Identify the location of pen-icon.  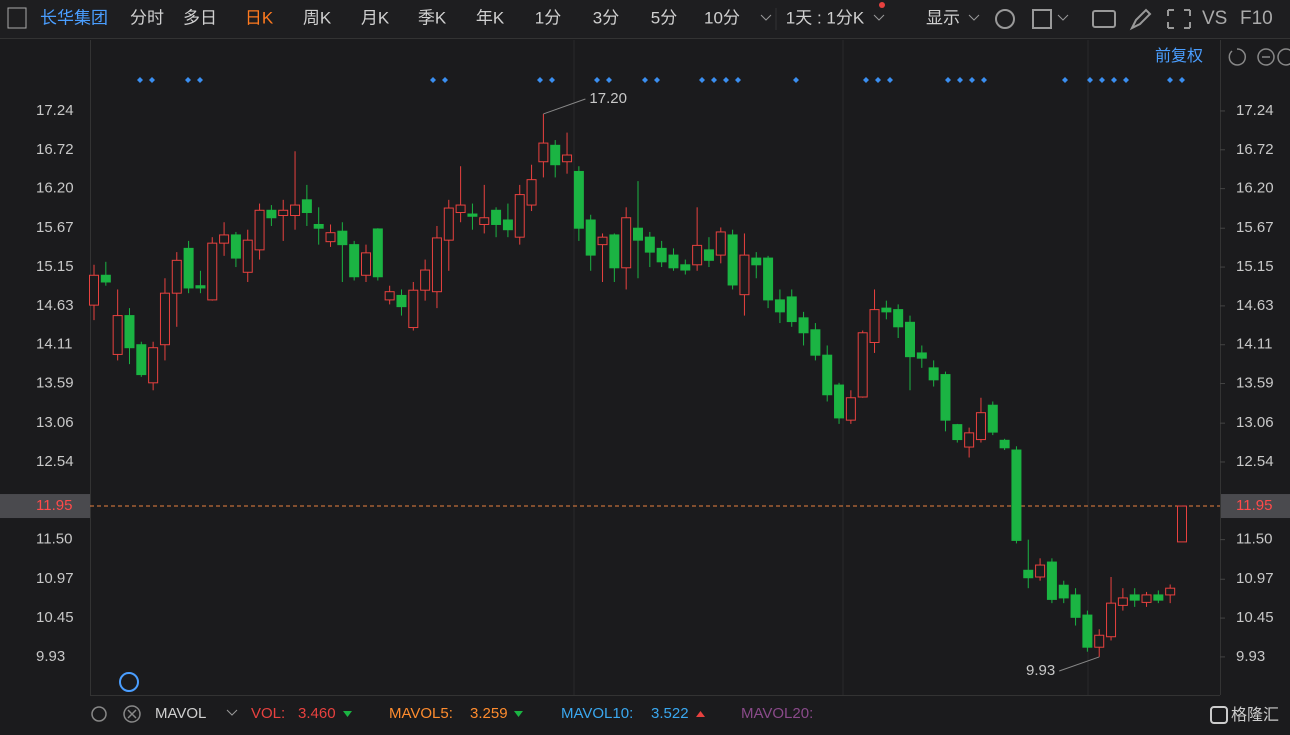
(1140, 19).